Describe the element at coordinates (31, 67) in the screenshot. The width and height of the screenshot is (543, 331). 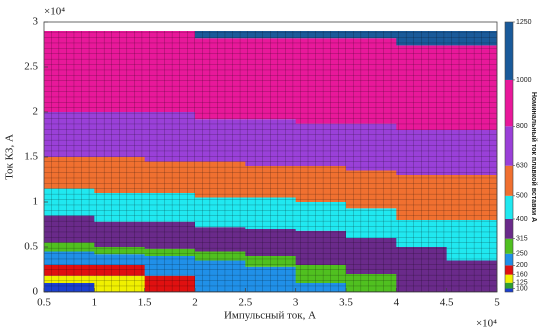
I see `y-tick-label: 2.5` at that location.